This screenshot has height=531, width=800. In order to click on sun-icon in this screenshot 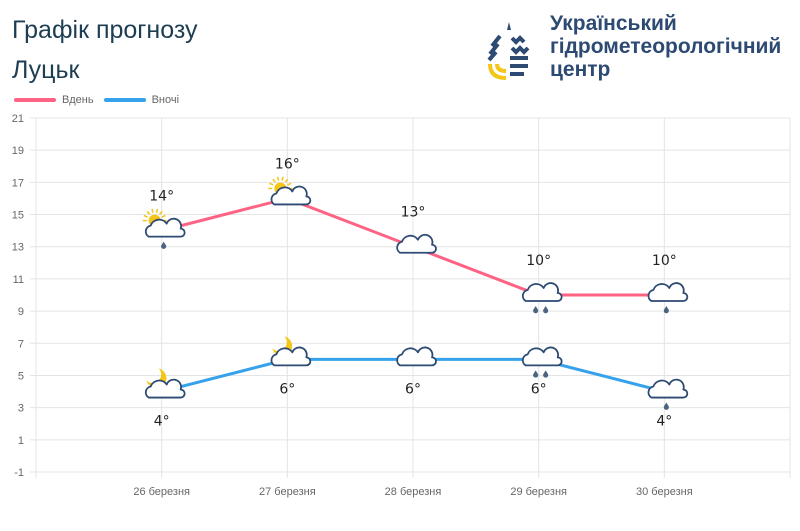, I will do `click(154, 215)`.